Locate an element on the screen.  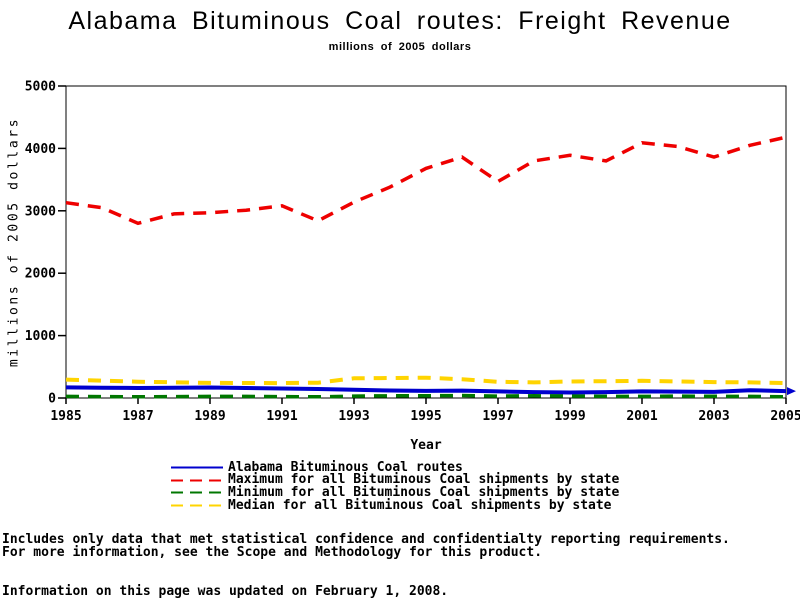
y-tick-label: 4000 is located at coordinates (40, 149).